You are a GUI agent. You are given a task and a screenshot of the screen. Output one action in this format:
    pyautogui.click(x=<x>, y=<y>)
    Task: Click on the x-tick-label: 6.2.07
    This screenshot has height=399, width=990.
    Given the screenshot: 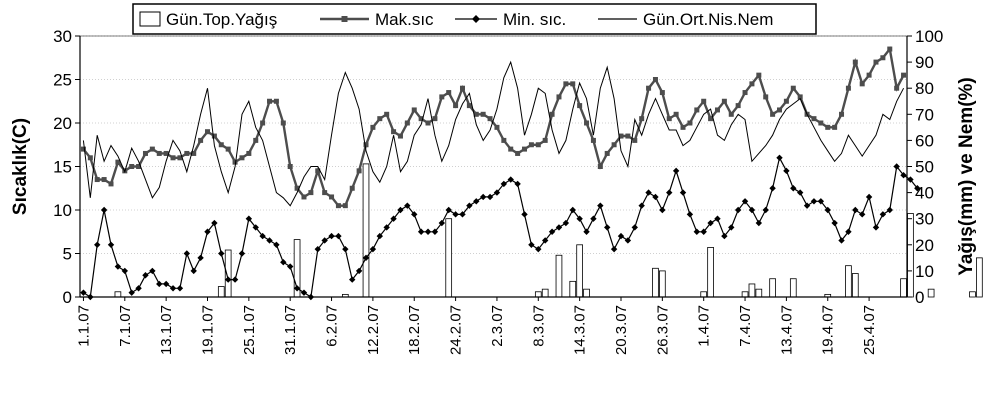 What is the action you would take?
    pyautogui.click(x=332, y=326)
    